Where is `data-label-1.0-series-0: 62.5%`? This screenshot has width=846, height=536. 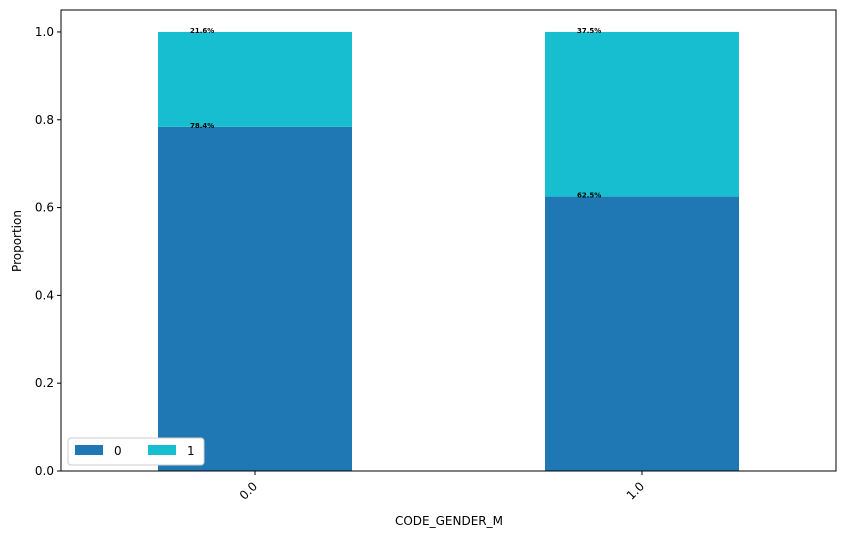 data-label-1.0-series-0: 62.5% is located at coordinates (589, 196).